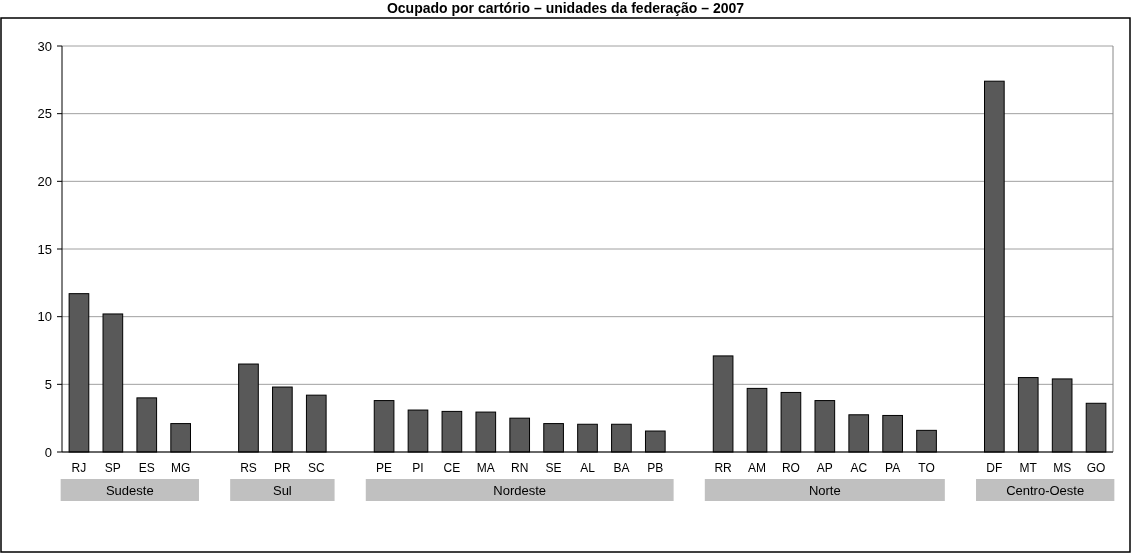 The height and width of the screenshot is (553, 1131). Describe the element at coordinates (48, 452) in the screenshot. I see `y-tick-label: 0` at that location.